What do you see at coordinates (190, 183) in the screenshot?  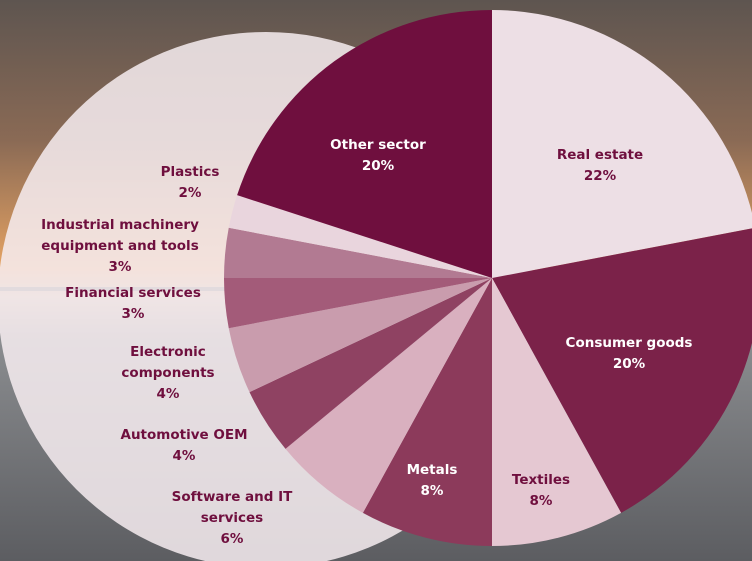 I see `slice-label: Plastics 2%` at bounding box center [190, 183].